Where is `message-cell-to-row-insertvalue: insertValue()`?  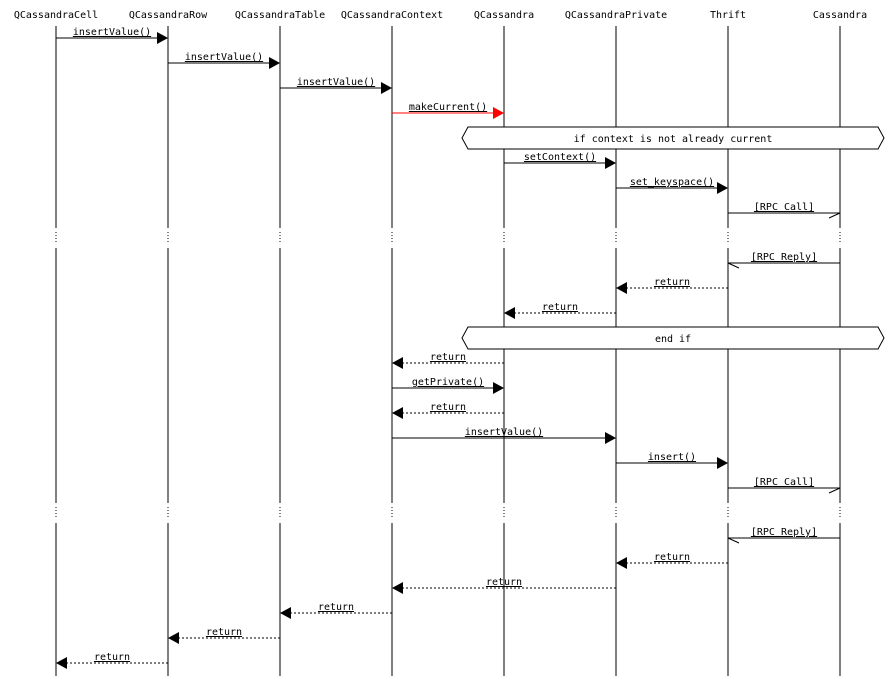
message-cell-to-row-insertvalue: insertValue() is located at coordinates (112, 35).